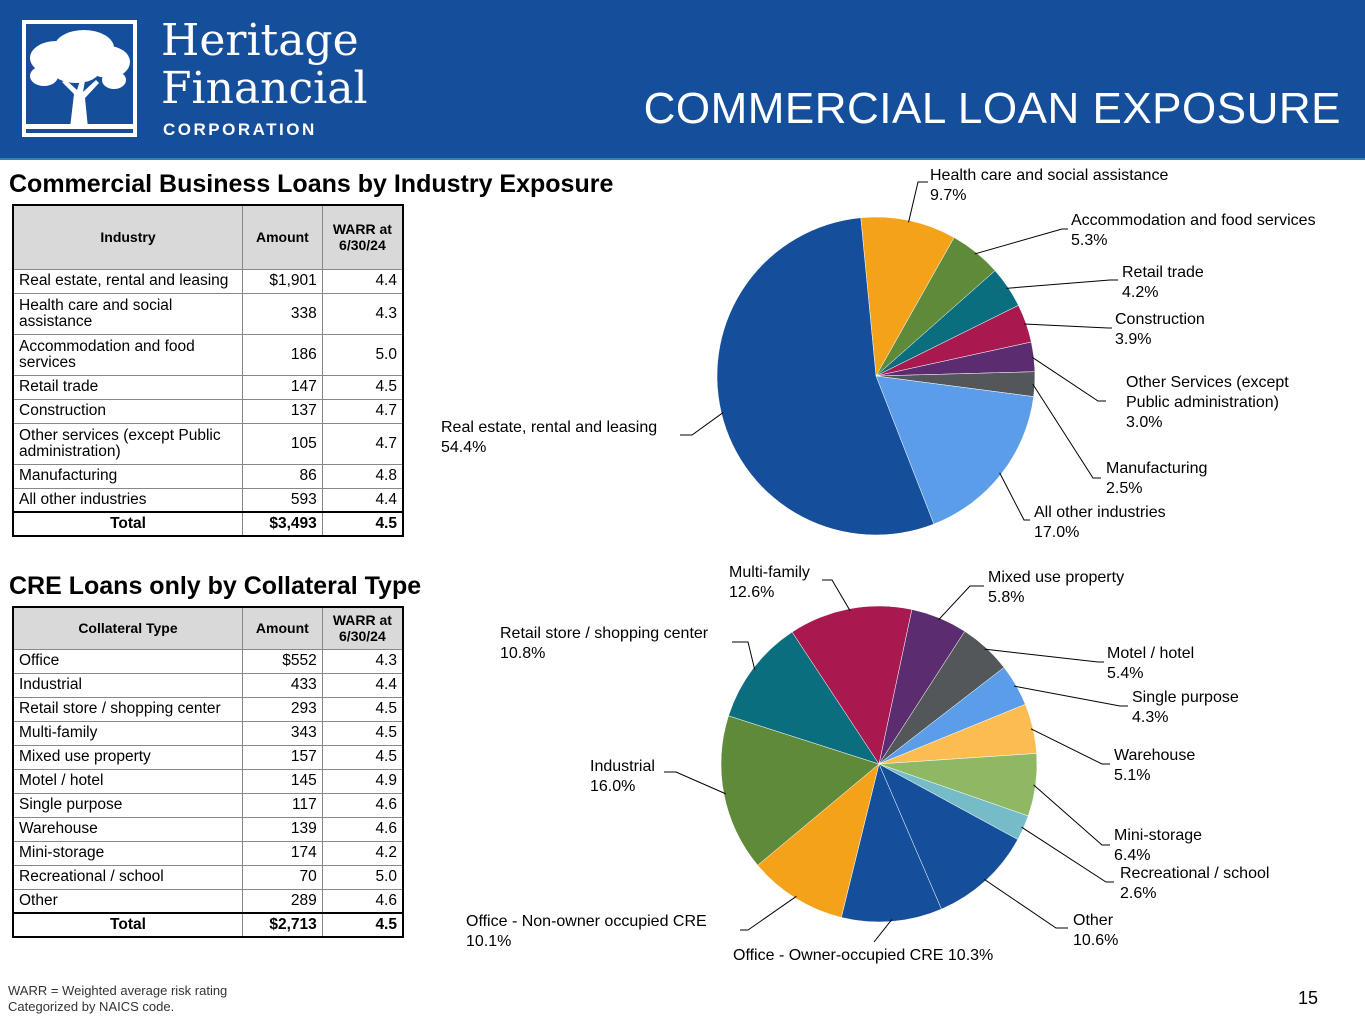 This screenshot has width=1365, height=1024. I want to click on table-cell-amount: 186, so click(282, 354).